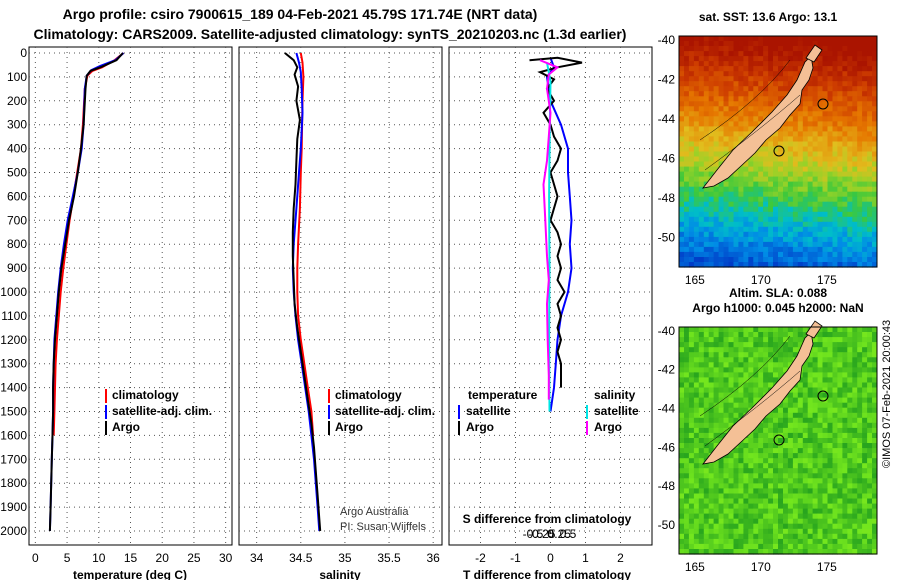 The height and width of the screenshot is (580, 900). Describe the element at coordinates (145, 395) in the screenshot. I see `legend-label-climatology: climatology` at that location.